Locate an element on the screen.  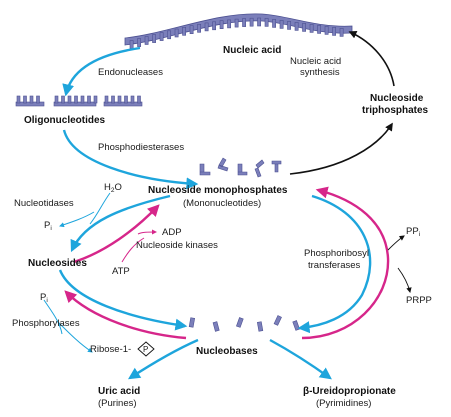
arrow-monophosphates-to-nucleobases is located at coordinates (334, 264).